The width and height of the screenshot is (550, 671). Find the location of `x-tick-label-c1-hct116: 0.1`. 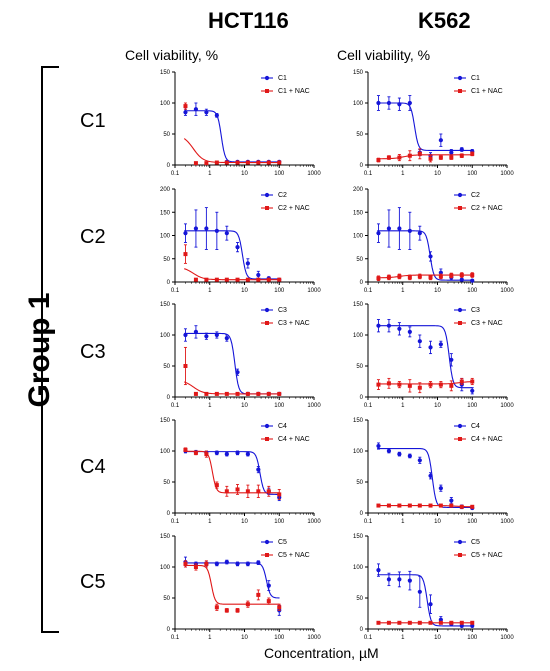

x-tick-label-c1-hct116: 0.1 is located at coordinates (175, 174).